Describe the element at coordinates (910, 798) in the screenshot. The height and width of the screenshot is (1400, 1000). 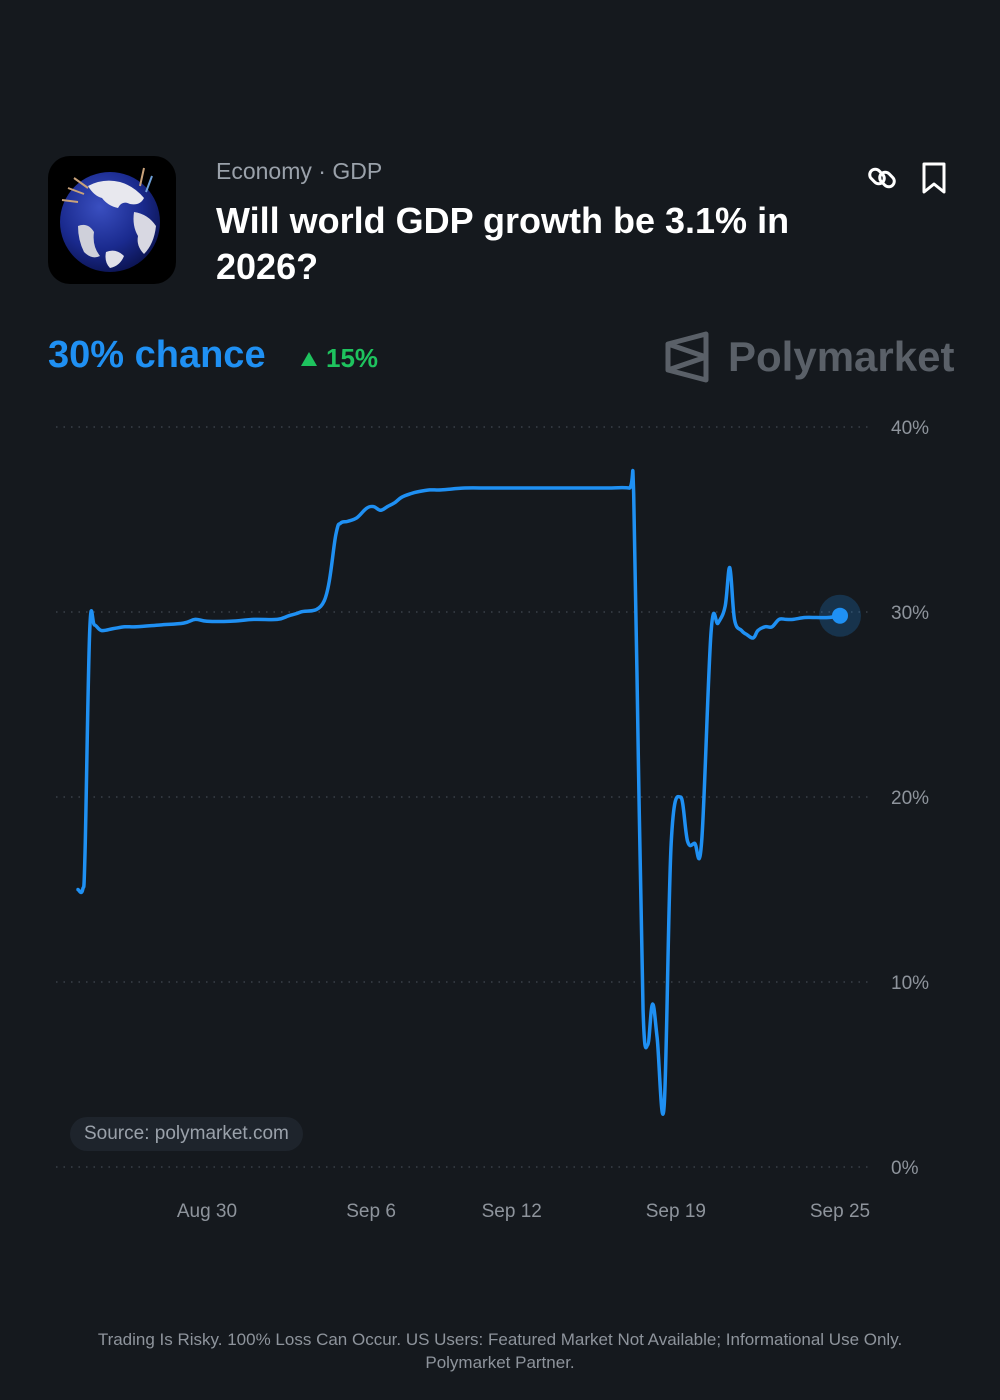
I see `y-tick-label: 20%` at that location.